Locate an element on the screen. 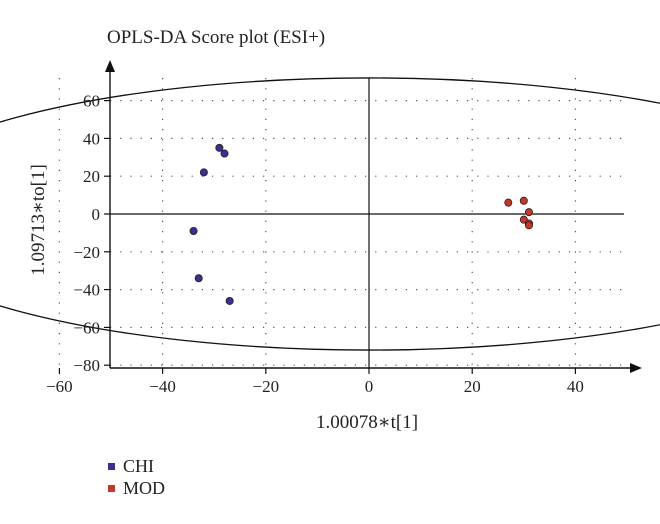 The width and height of the screenshot is (660, 524). y-tick-label: −20 is located at coordinates (86, 252).